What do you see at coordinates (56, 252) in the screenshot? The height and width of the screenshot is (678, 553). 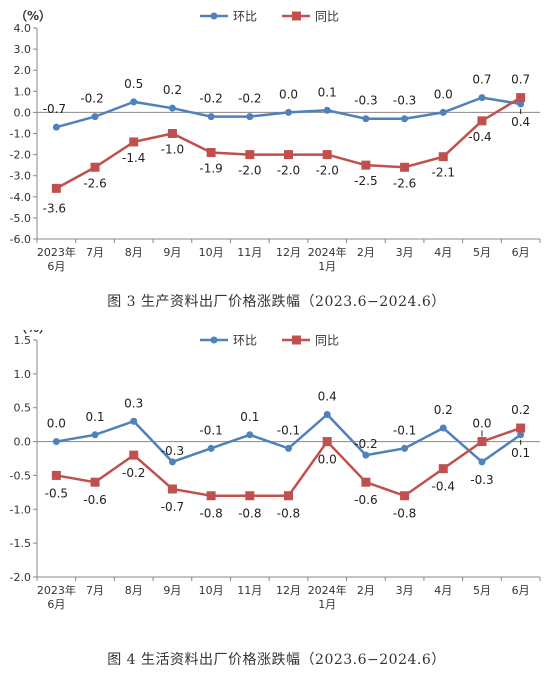 I see `x-tick-label: 2023年` at bounding box center [56, 252].